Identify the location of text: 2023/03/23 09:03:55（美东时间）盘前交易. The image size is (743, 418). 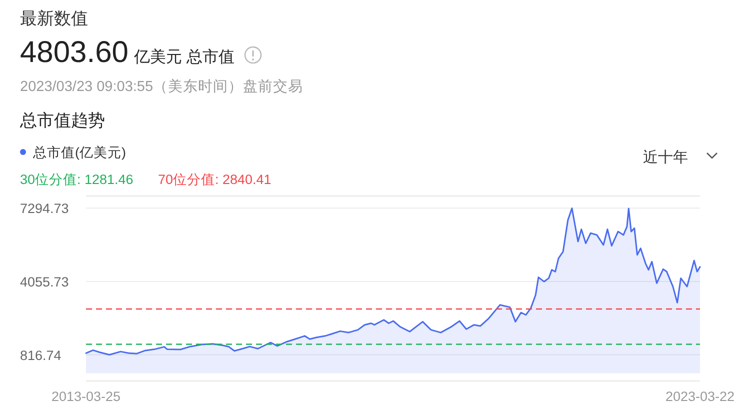
(162, 86).